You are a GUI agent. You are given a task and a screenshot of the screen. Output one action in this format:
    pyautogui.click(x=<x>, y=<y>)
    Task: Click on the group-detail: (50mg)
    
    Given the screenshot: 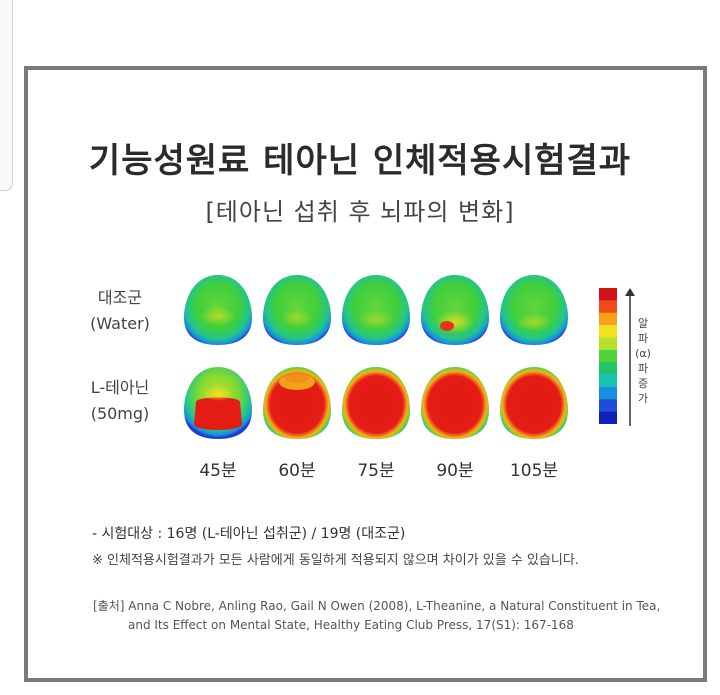 What is the action you would take?
    pyautogui.click(x=120, y=413)
    